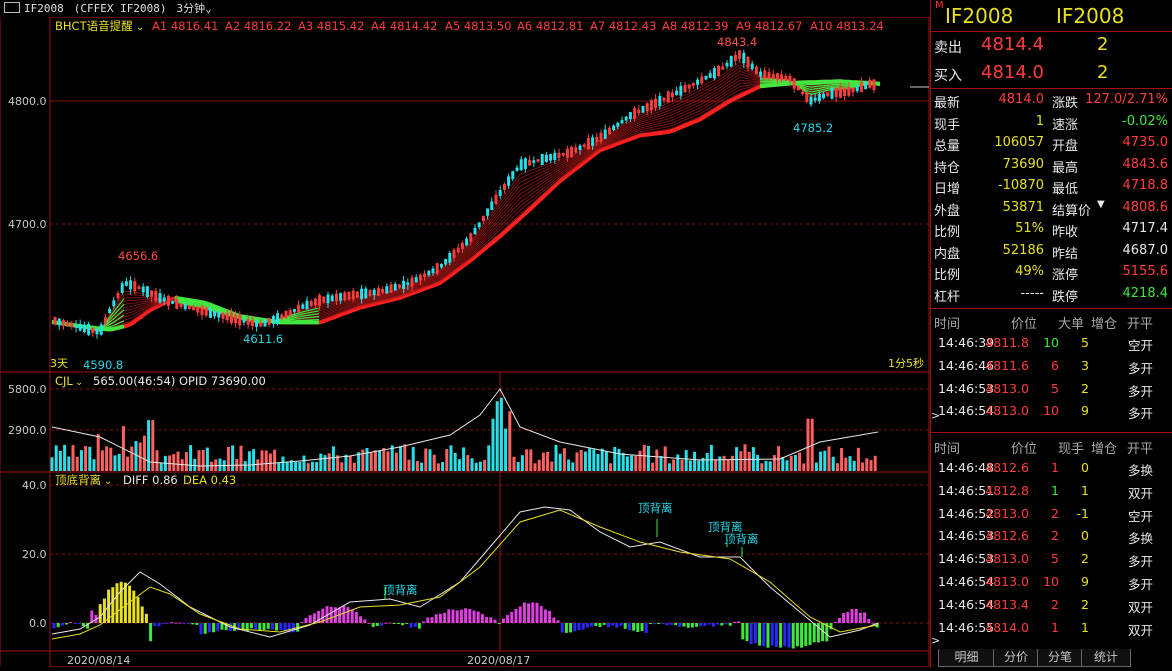 This screenshot has width=1172, height=671. What do you see at coordinates (94, 26) in the screenshot?
I see `indicator-name: BHCT语音提醒` at bounding box center [94, 26].